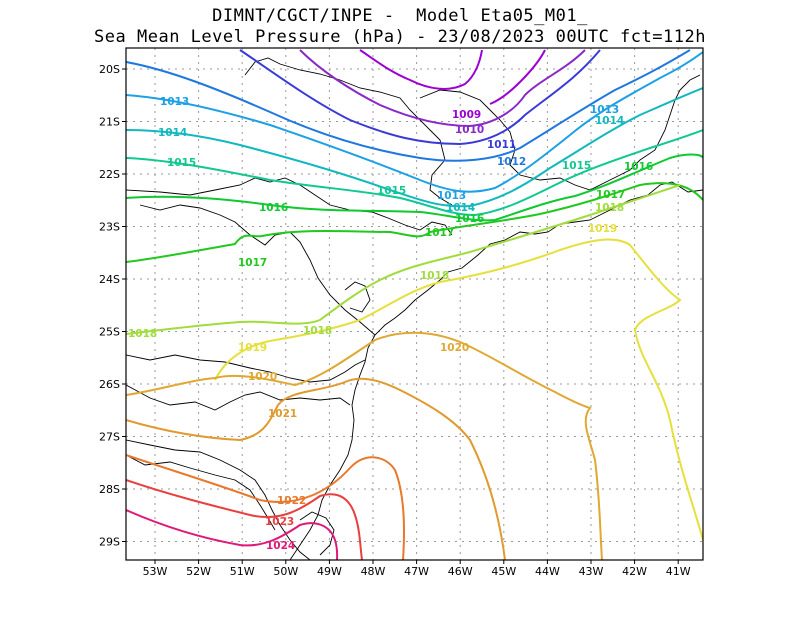 This screenshot has width=800, height=618. What do you see at coordinates (155, 571) in the screenshot?
I see `lon-label: 53W` at bounding box center [155, 571].